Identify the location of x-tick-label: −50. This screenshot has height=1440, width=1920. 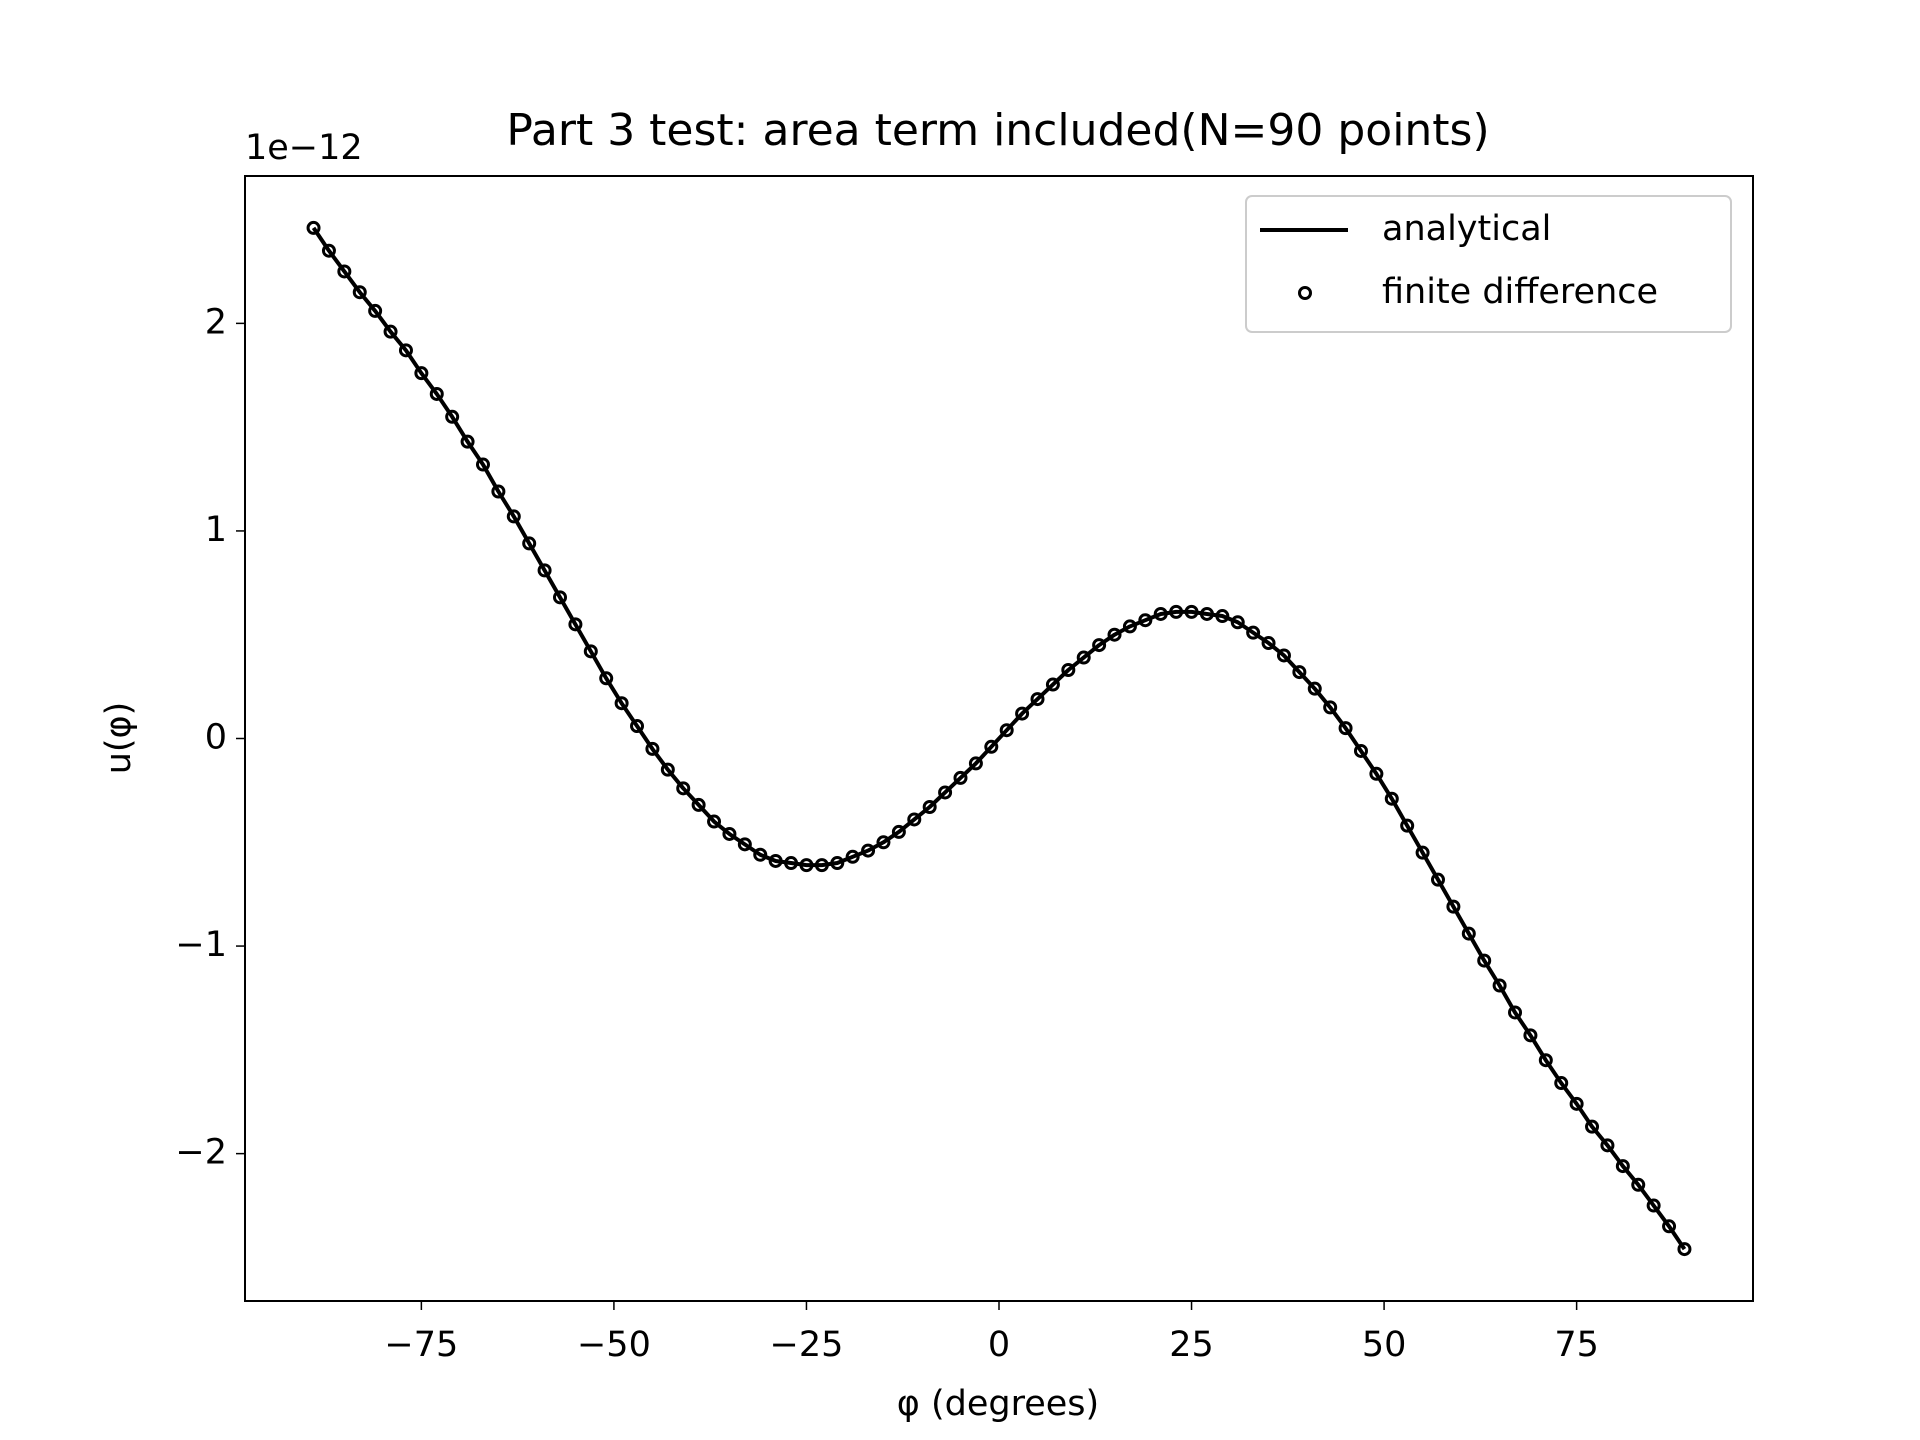
(614, 1345).